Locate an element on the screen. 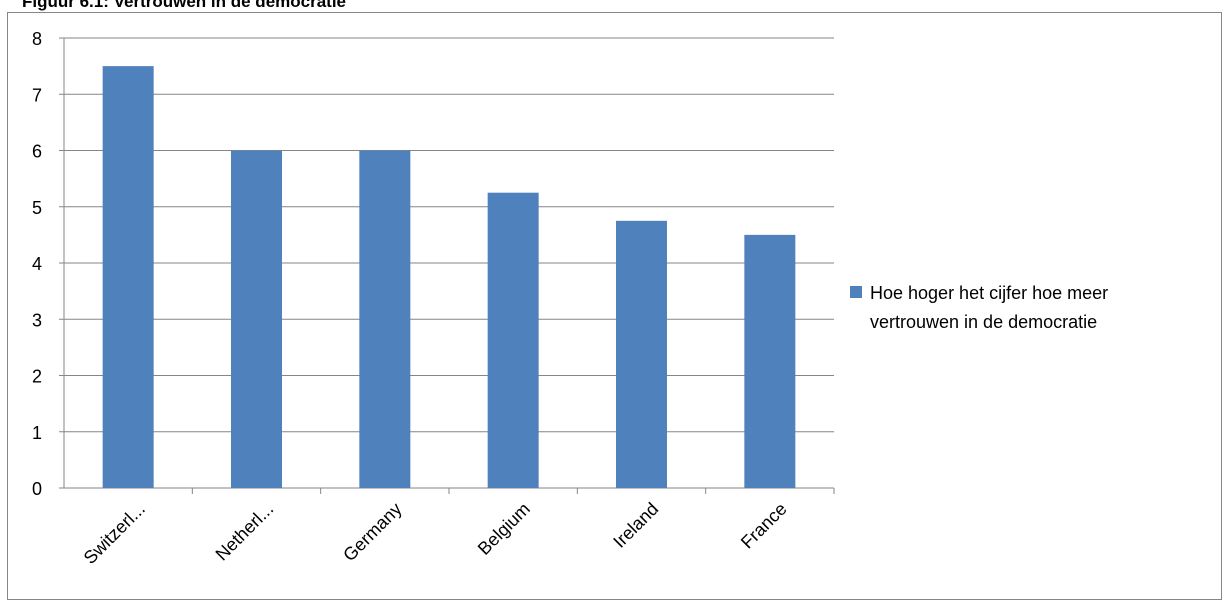 This screenshot has height=601, width=1224. x-tick-label: Ireland is located at coordinates (635, 525).